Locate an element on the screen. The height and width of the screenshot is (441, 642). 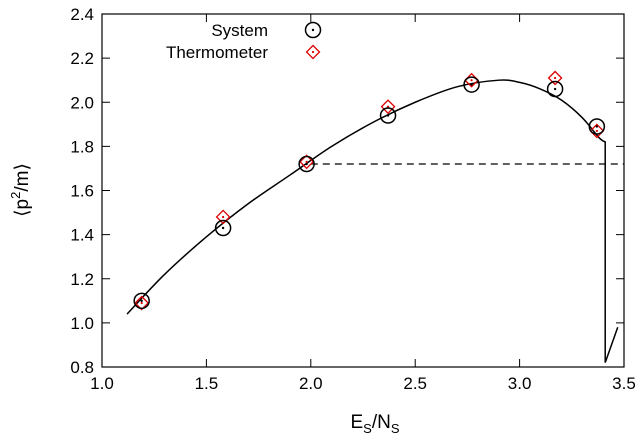
legend-marker-system is located at coordinates (313, 30).